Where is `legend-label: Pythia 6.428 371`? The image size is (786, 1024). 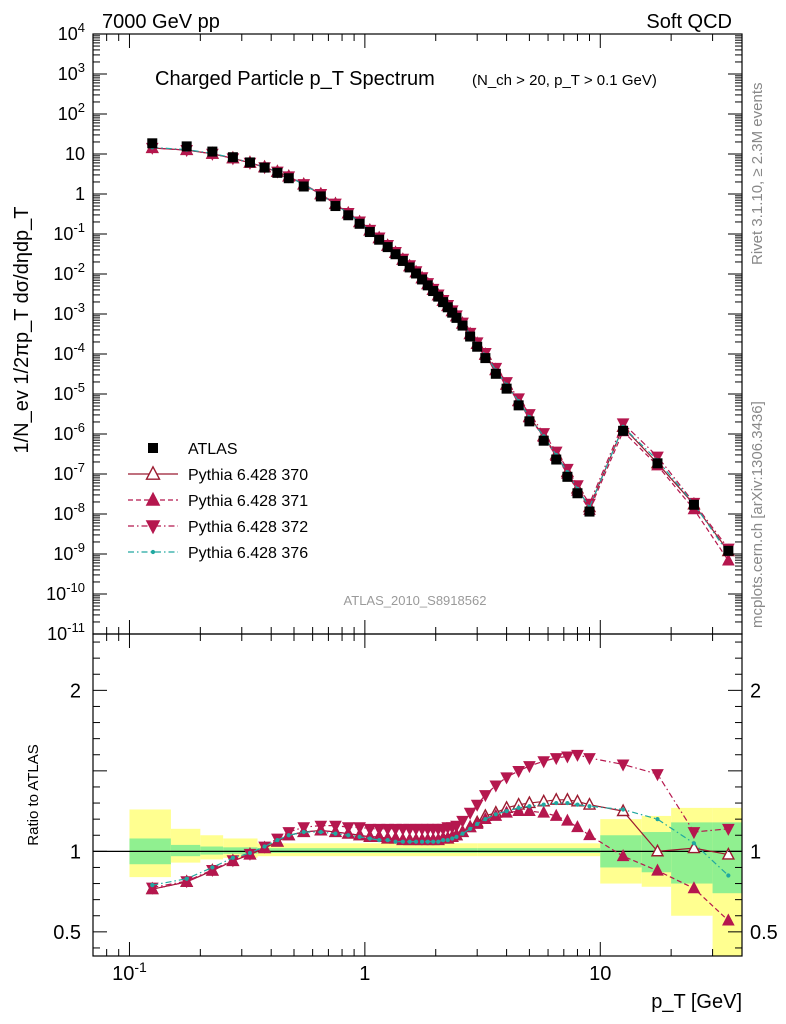 legend-label: Pythia 6.428 371 is located at coordinates (248, 501).